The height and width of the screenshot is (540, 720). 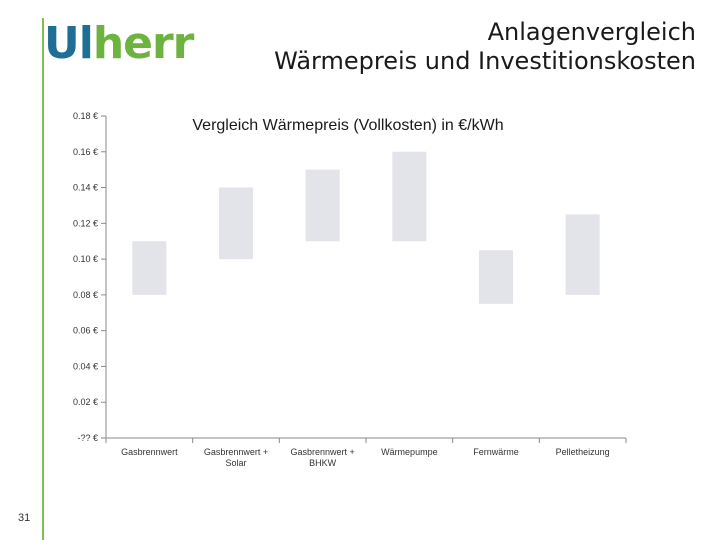 I want to click on x-tick-label: Gasbrennwert + Solar, so click(x=236, y=457).